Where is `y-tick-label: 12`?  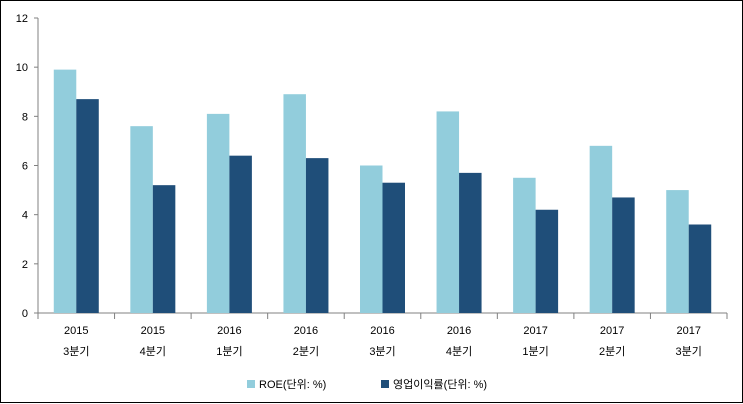 y-tick-label: 12 is located at coordinates (22, 19).